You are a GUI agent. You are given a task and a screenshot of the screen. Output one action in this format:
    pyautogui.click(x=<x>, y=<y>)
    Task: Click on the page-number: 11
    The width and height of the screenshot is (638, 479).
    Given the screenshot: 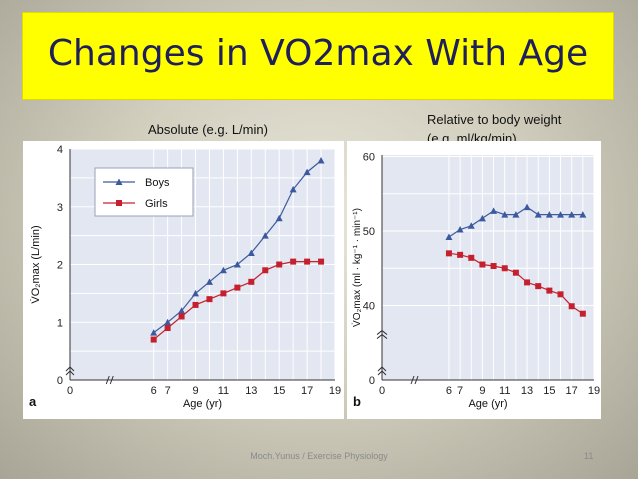 What is the action you would take?
    pyautogui.click(x=589, y=456)
    